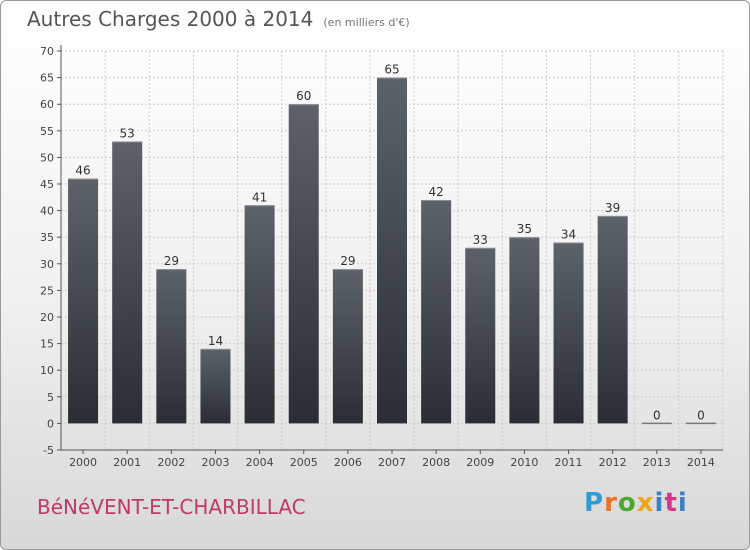 Image resolution: width=750 pixels, height=550 pixels. What do you see at coordinates (435, 192) in the screenshot?
I see `data-label-2008: 42` at bounding box center [435, 192].